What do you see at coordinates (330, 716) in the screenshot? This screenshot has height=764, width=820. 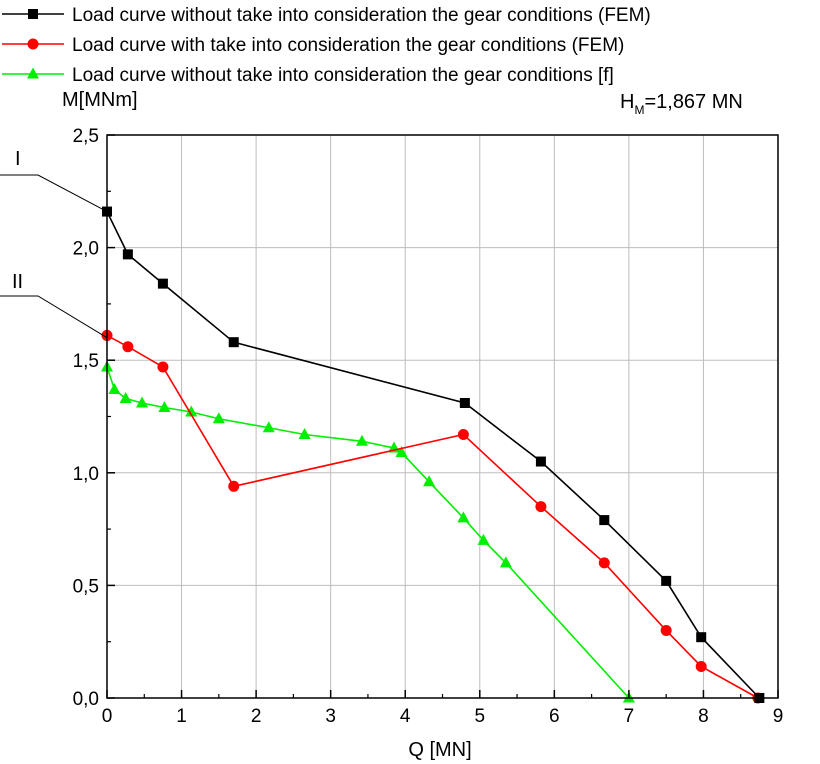 I see `x-tick-label: 3` at bounding box center [330, 716].